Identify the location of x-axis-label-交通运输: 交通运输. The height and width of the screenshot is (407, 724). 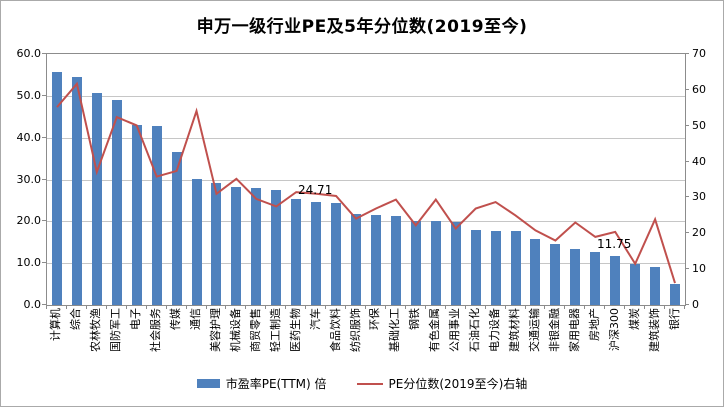
(534, 330).